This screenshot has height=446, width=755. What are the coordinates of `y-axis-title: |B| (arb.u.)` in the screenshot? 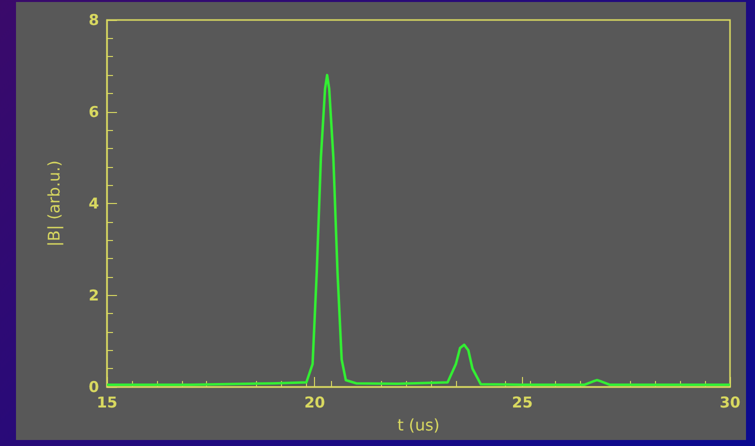 It's located at (54, 203).